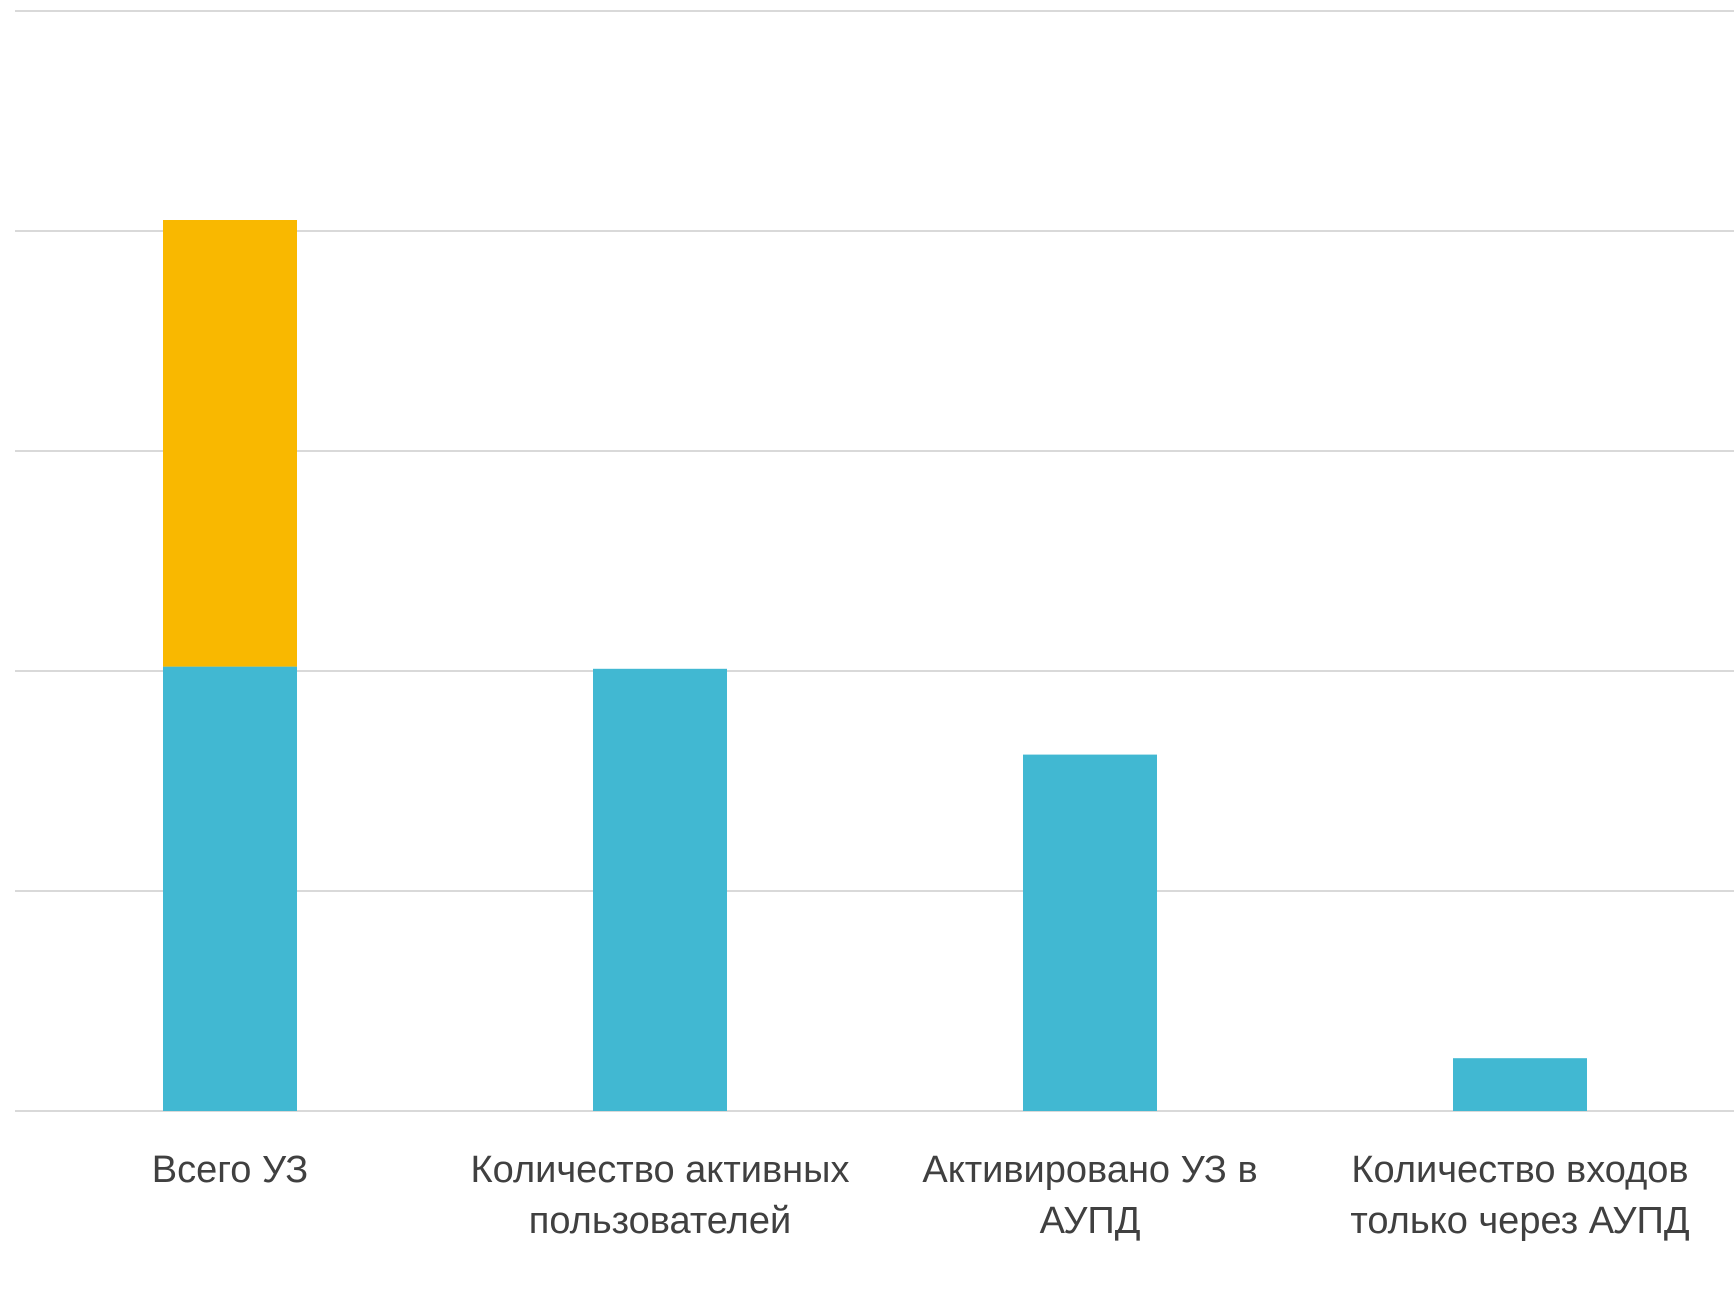 The image size is (1734, 1302). Describe the element at coordinates (1520, 1195) in the screenshot. I see `x-tick-label: Количество входов только через АУПД` at that location.